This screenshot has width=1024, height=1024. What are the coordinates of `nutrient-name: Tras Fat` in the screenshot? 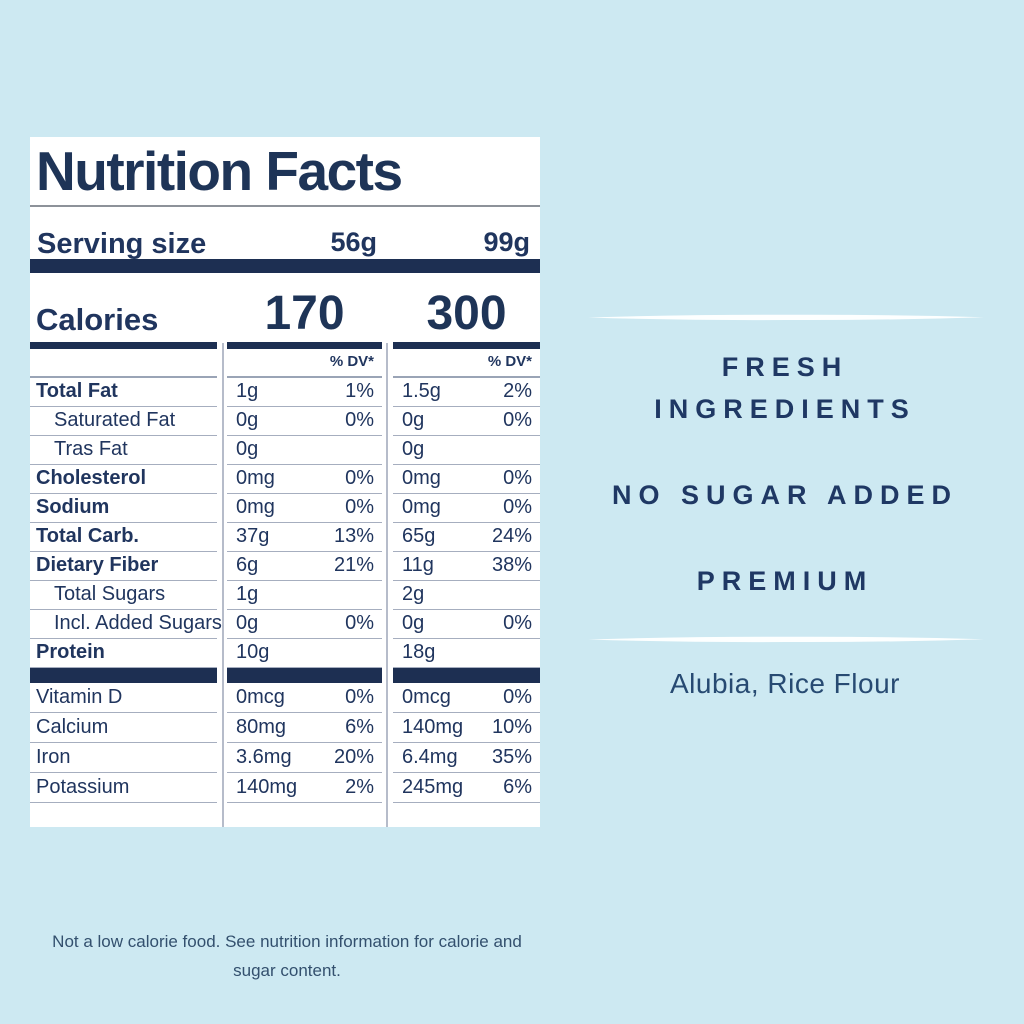 It's located at (123, 451).